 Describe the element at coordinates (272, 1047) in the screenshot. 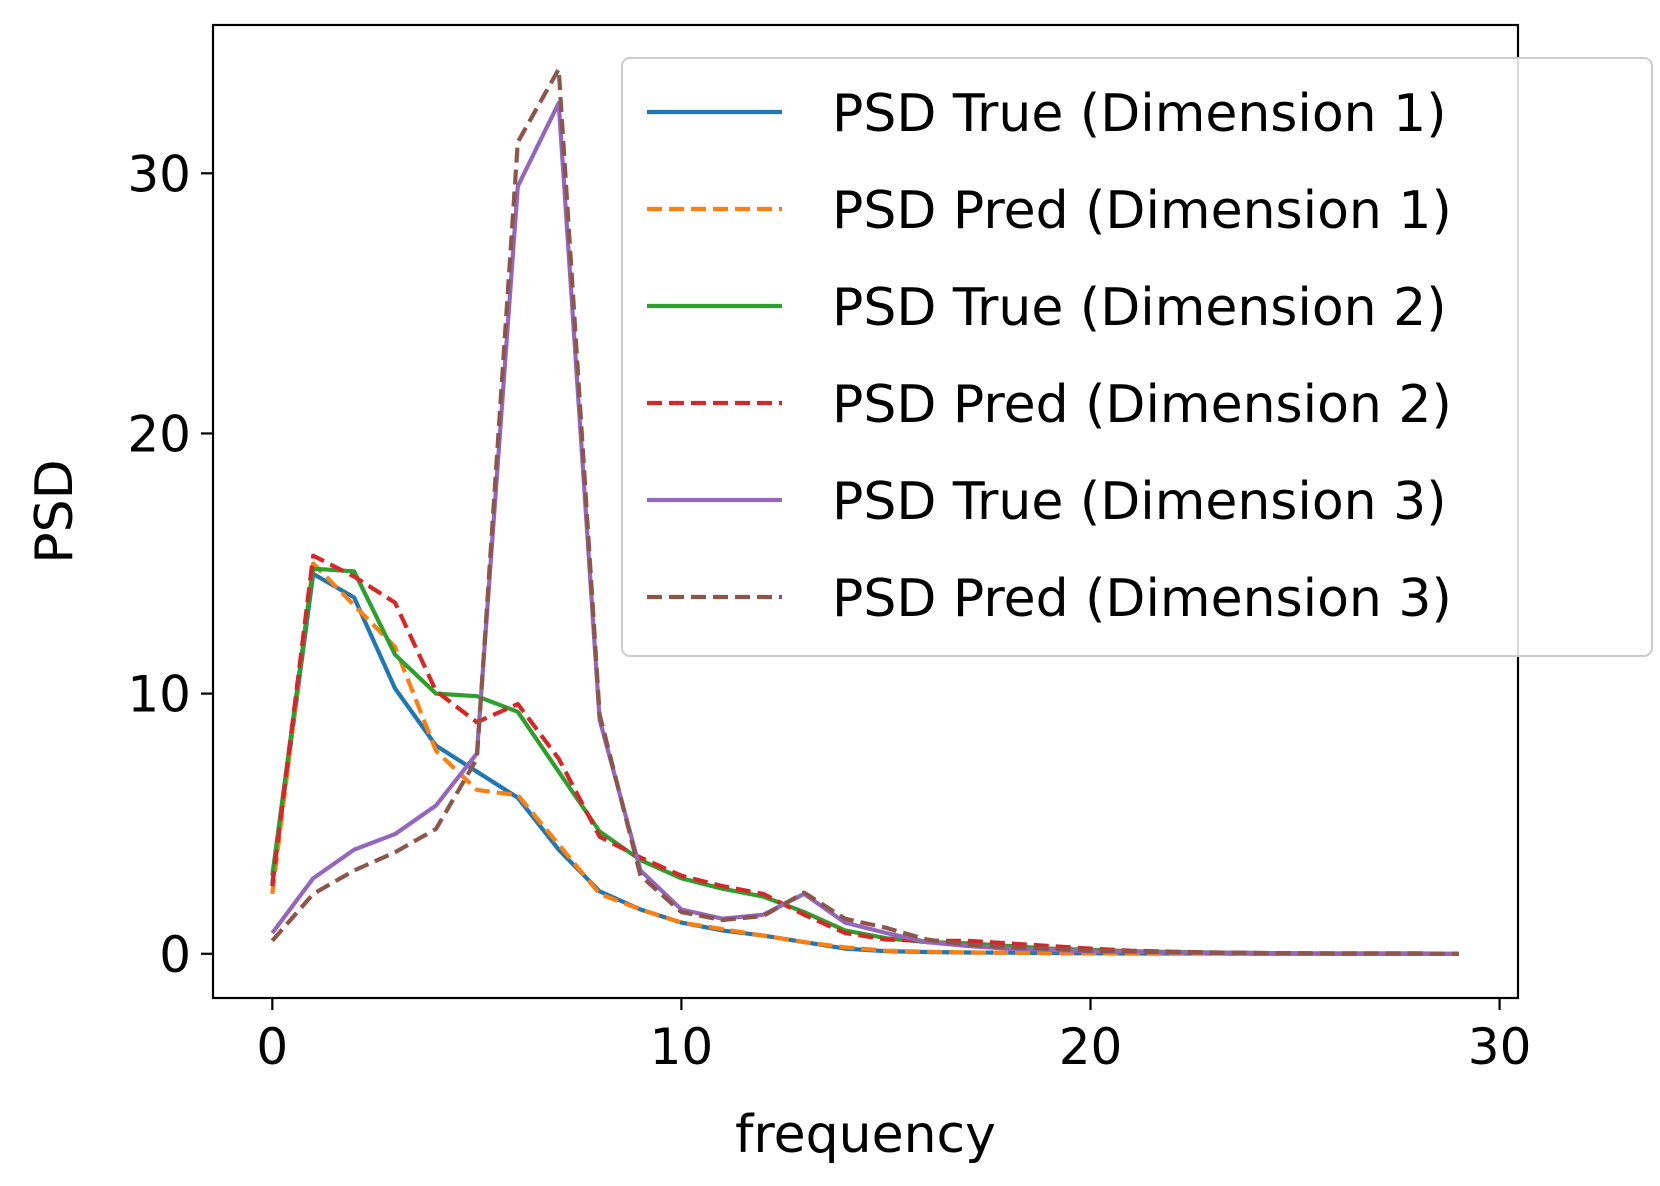

I see `x-tick-label: 0` at that location.